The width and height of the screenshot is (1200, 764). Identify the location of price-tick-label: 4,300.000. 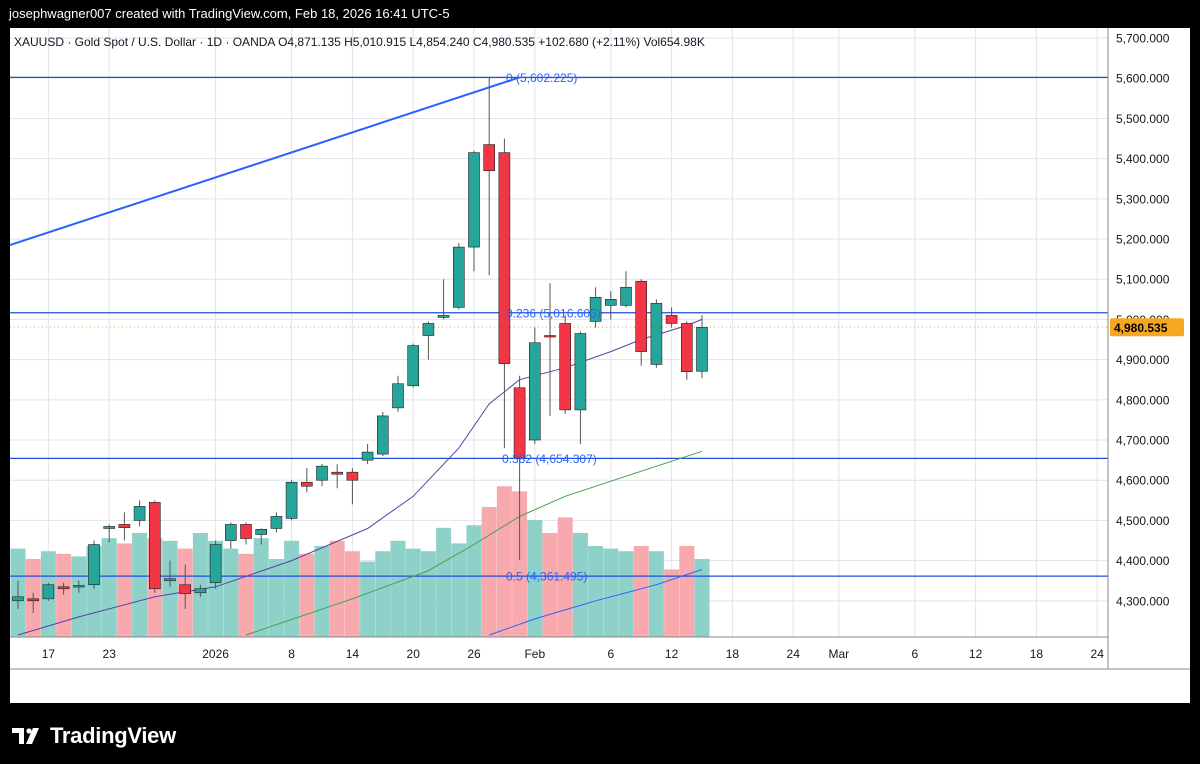
(1143, 601).